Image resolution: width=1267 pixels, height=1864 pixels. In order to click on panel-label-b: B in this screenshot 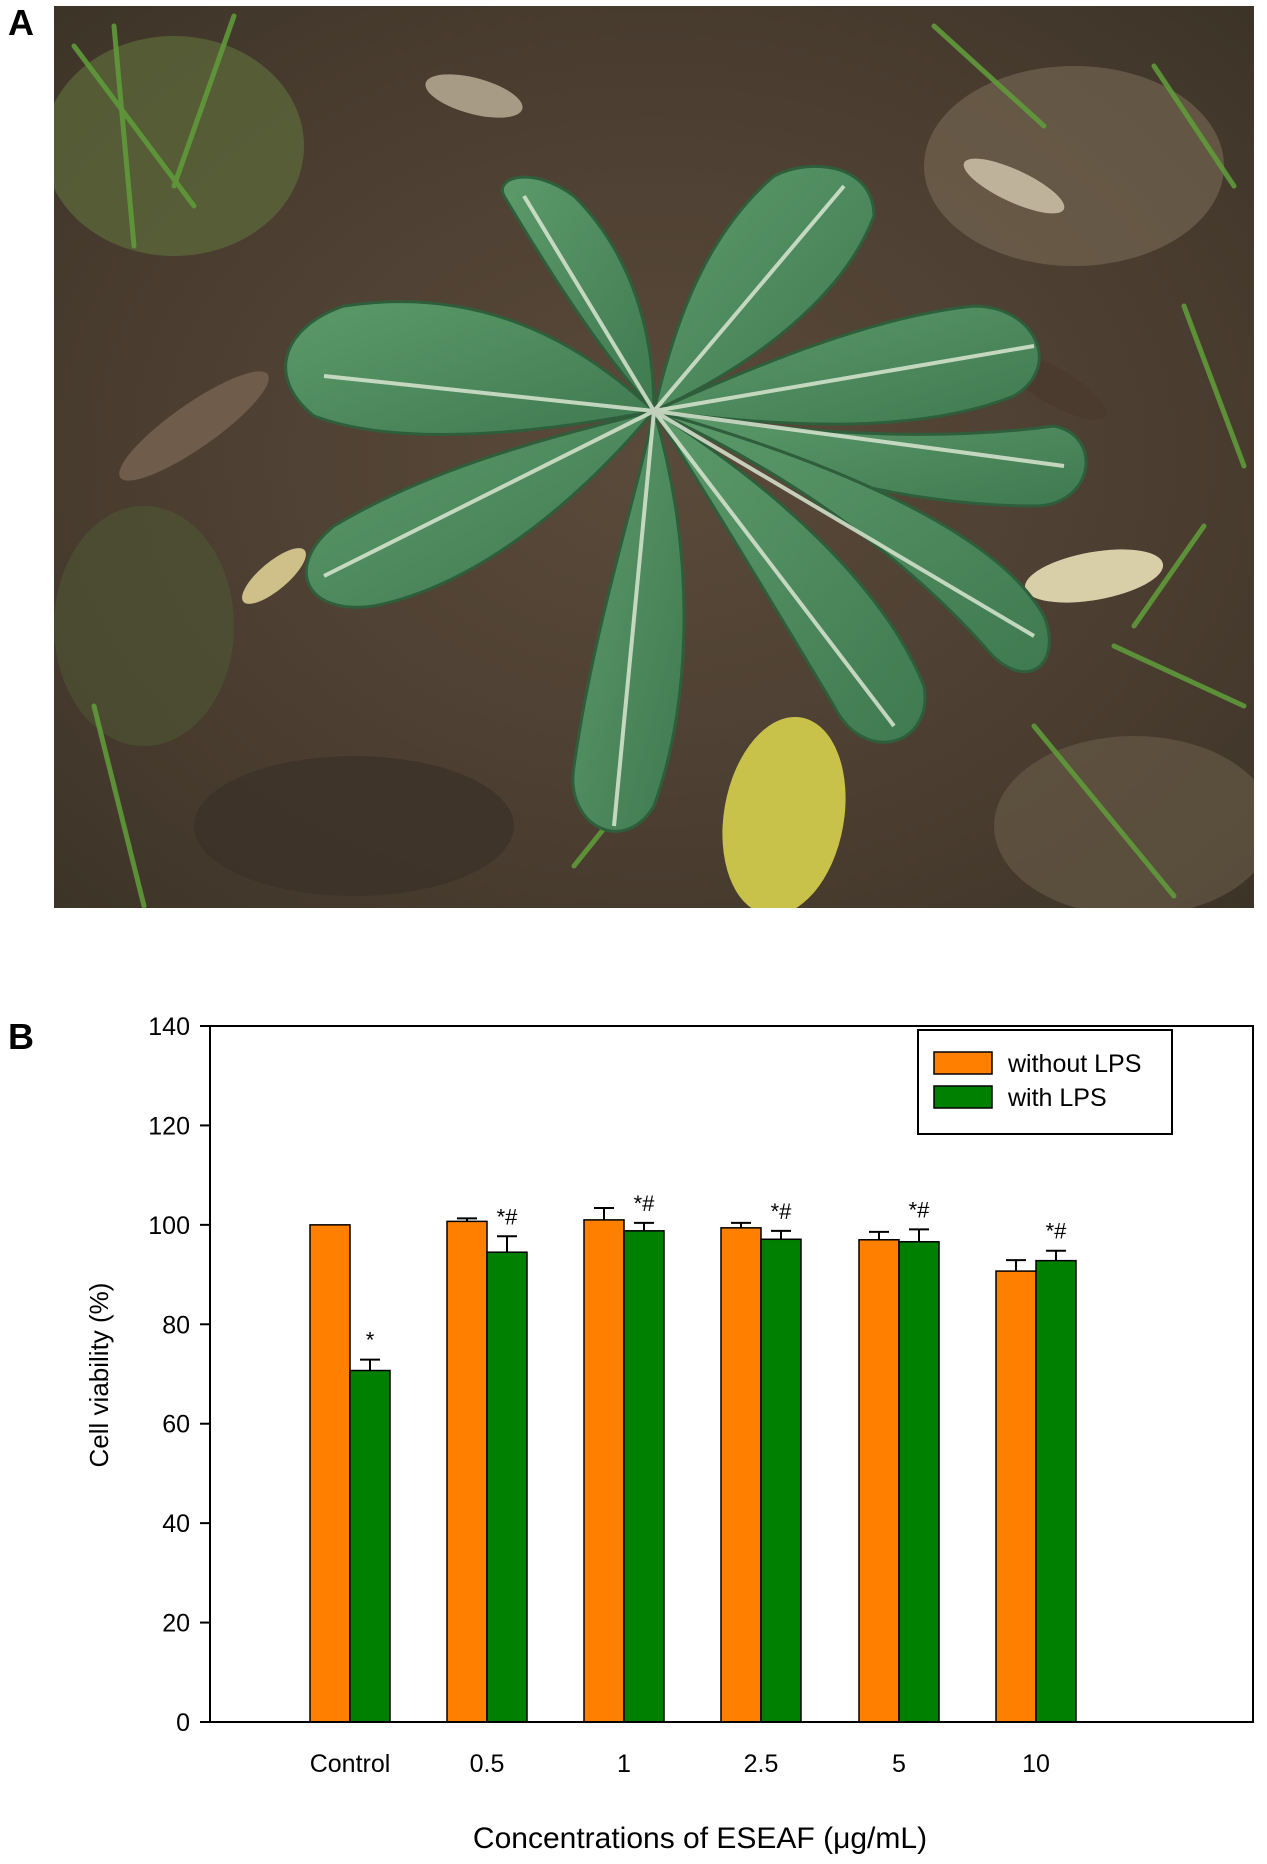, I will do `click(21, 1036)`.